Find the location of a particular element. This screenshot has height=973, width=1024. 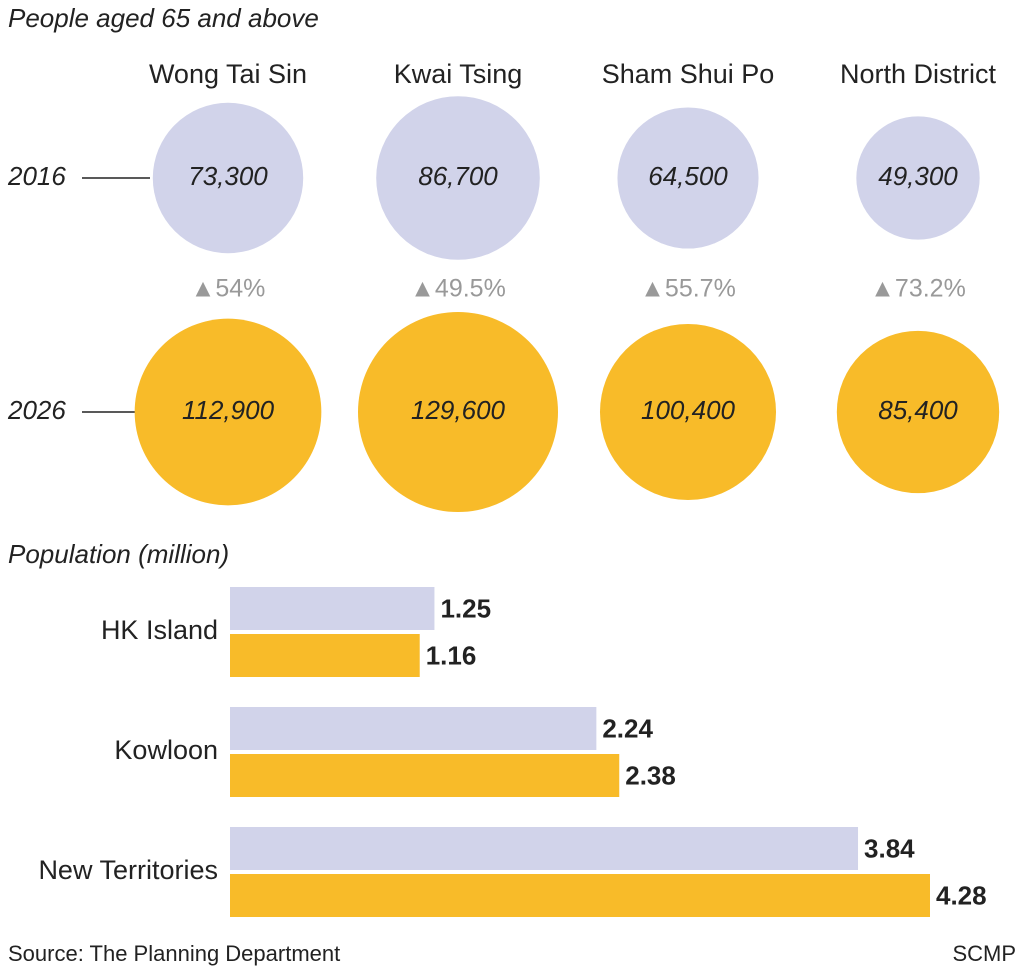

change-label: ▲49.5% is located at coordinates (458, 289).